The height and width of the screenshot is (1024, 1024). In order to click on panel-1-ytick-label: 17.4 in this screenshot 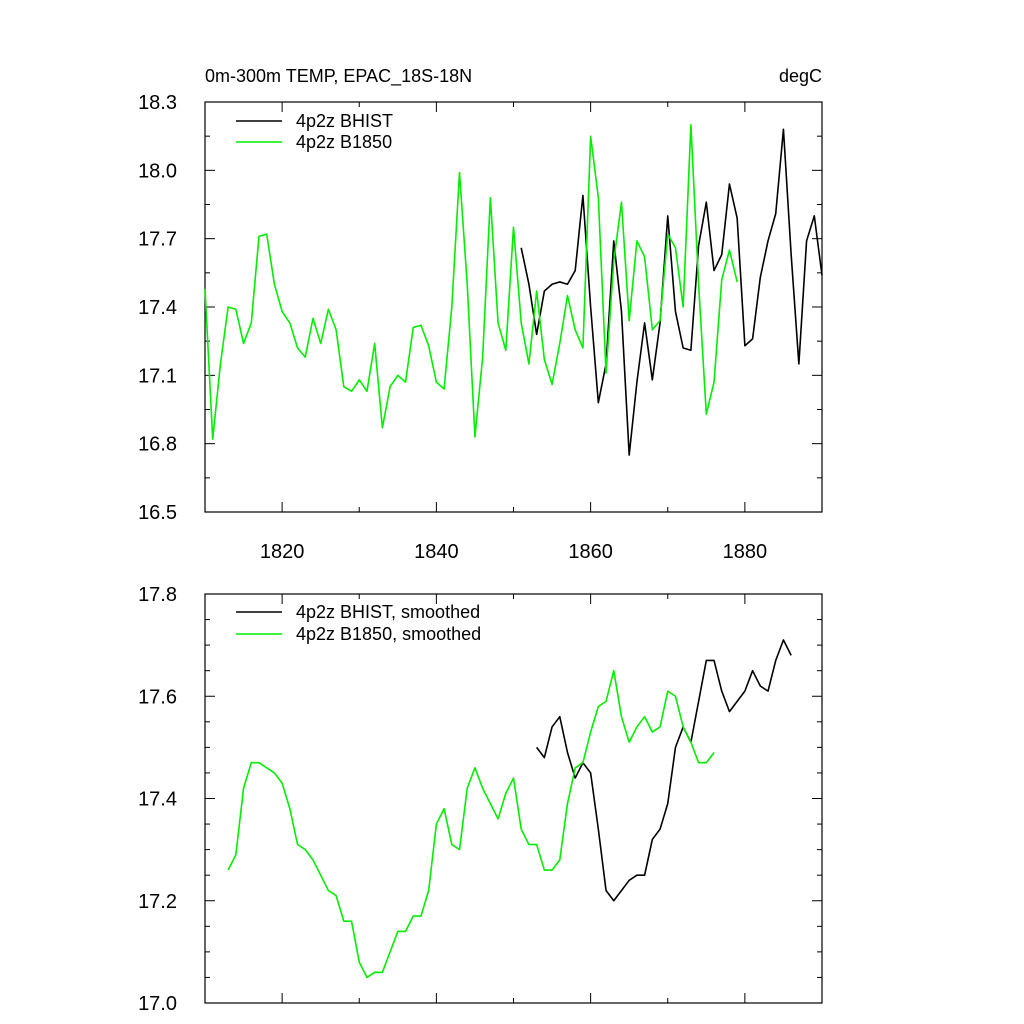, I will do `click(157, 308)`.